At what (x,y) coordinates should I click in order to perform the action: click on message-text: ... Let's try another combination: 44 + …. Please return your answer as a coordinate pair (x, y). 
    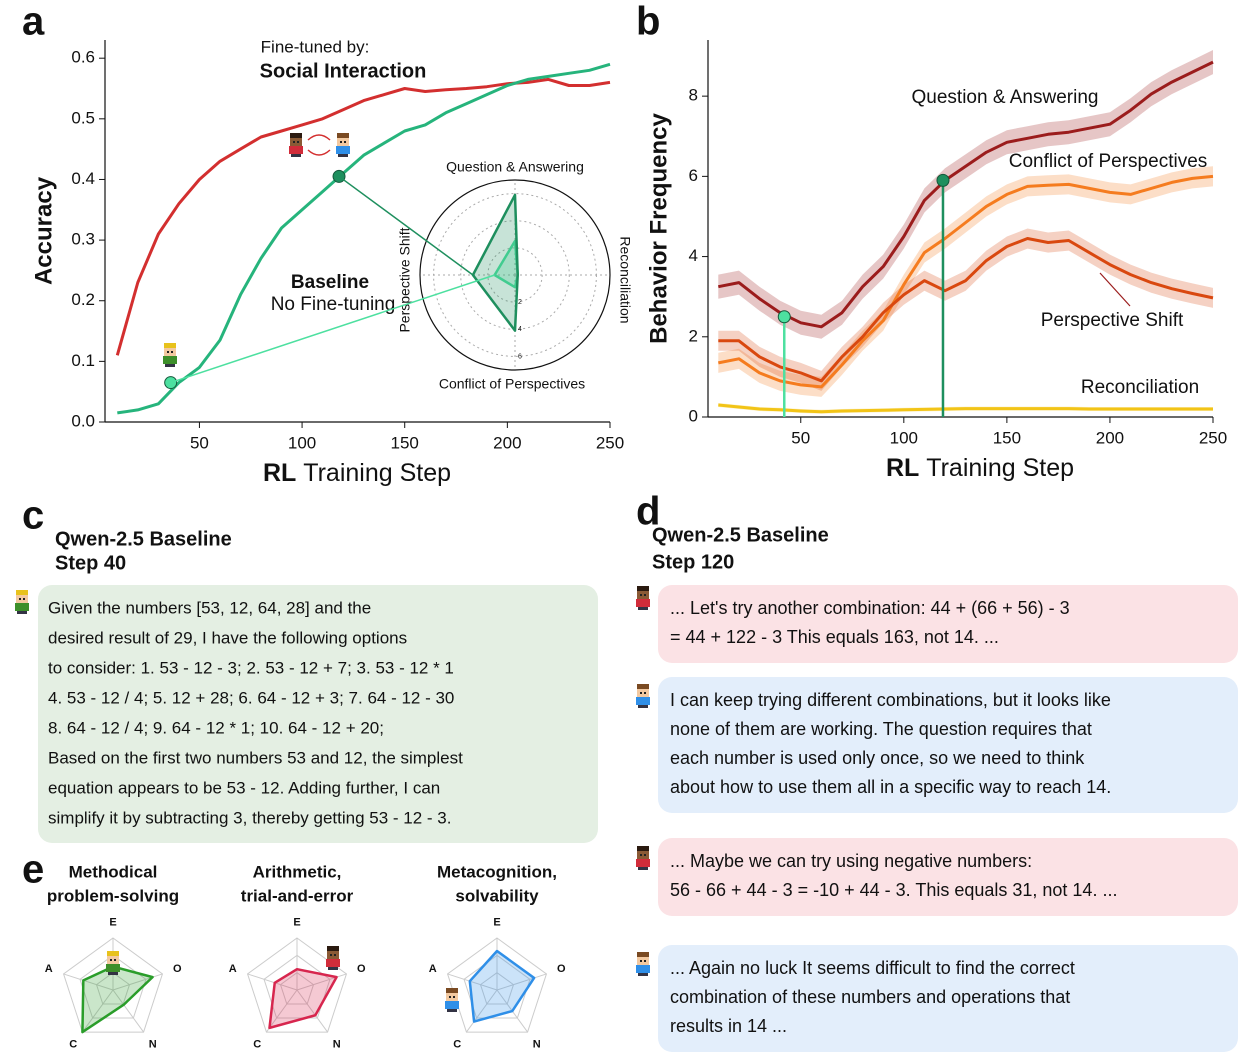
    Looking at the image, I should click on (870, 608).